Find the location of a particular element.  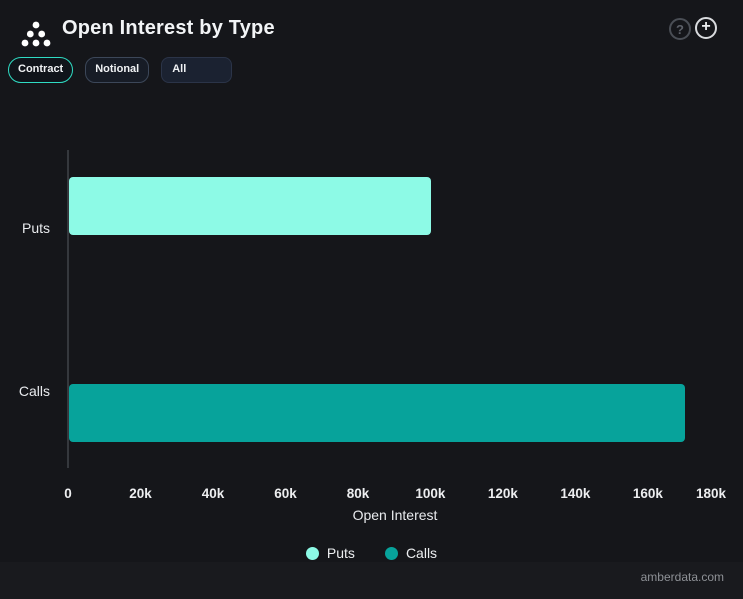

x-tick-label: 0 is located at coordinates (68, 493).